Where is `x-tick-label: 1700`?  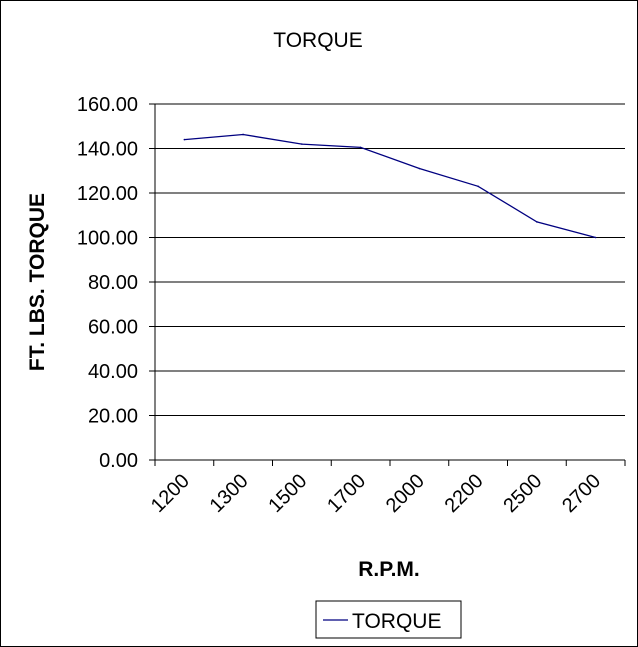
x-tick-label: 1700 is located at coordinates (346, 493).